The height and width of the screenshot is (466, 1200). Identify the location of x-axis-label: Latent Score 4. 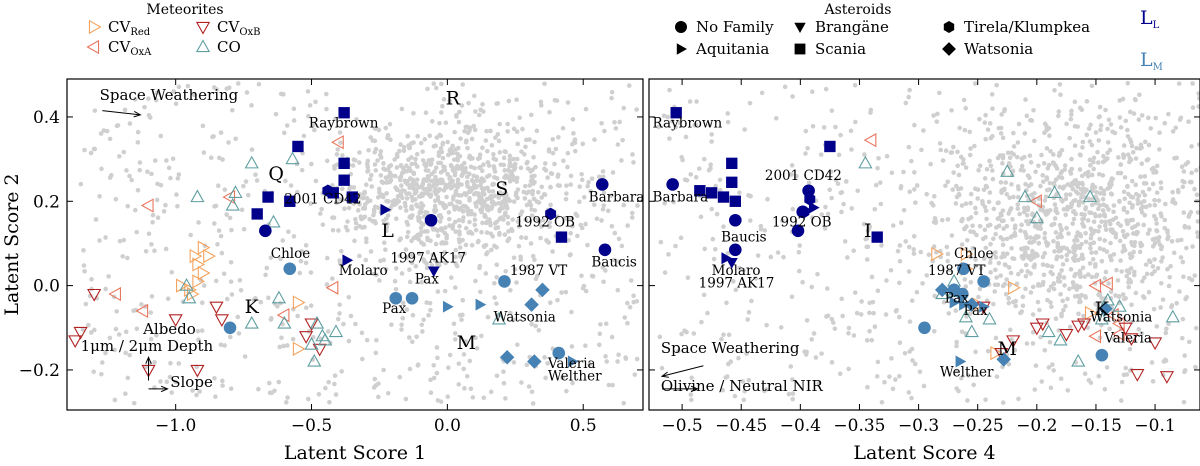
(924, 453).